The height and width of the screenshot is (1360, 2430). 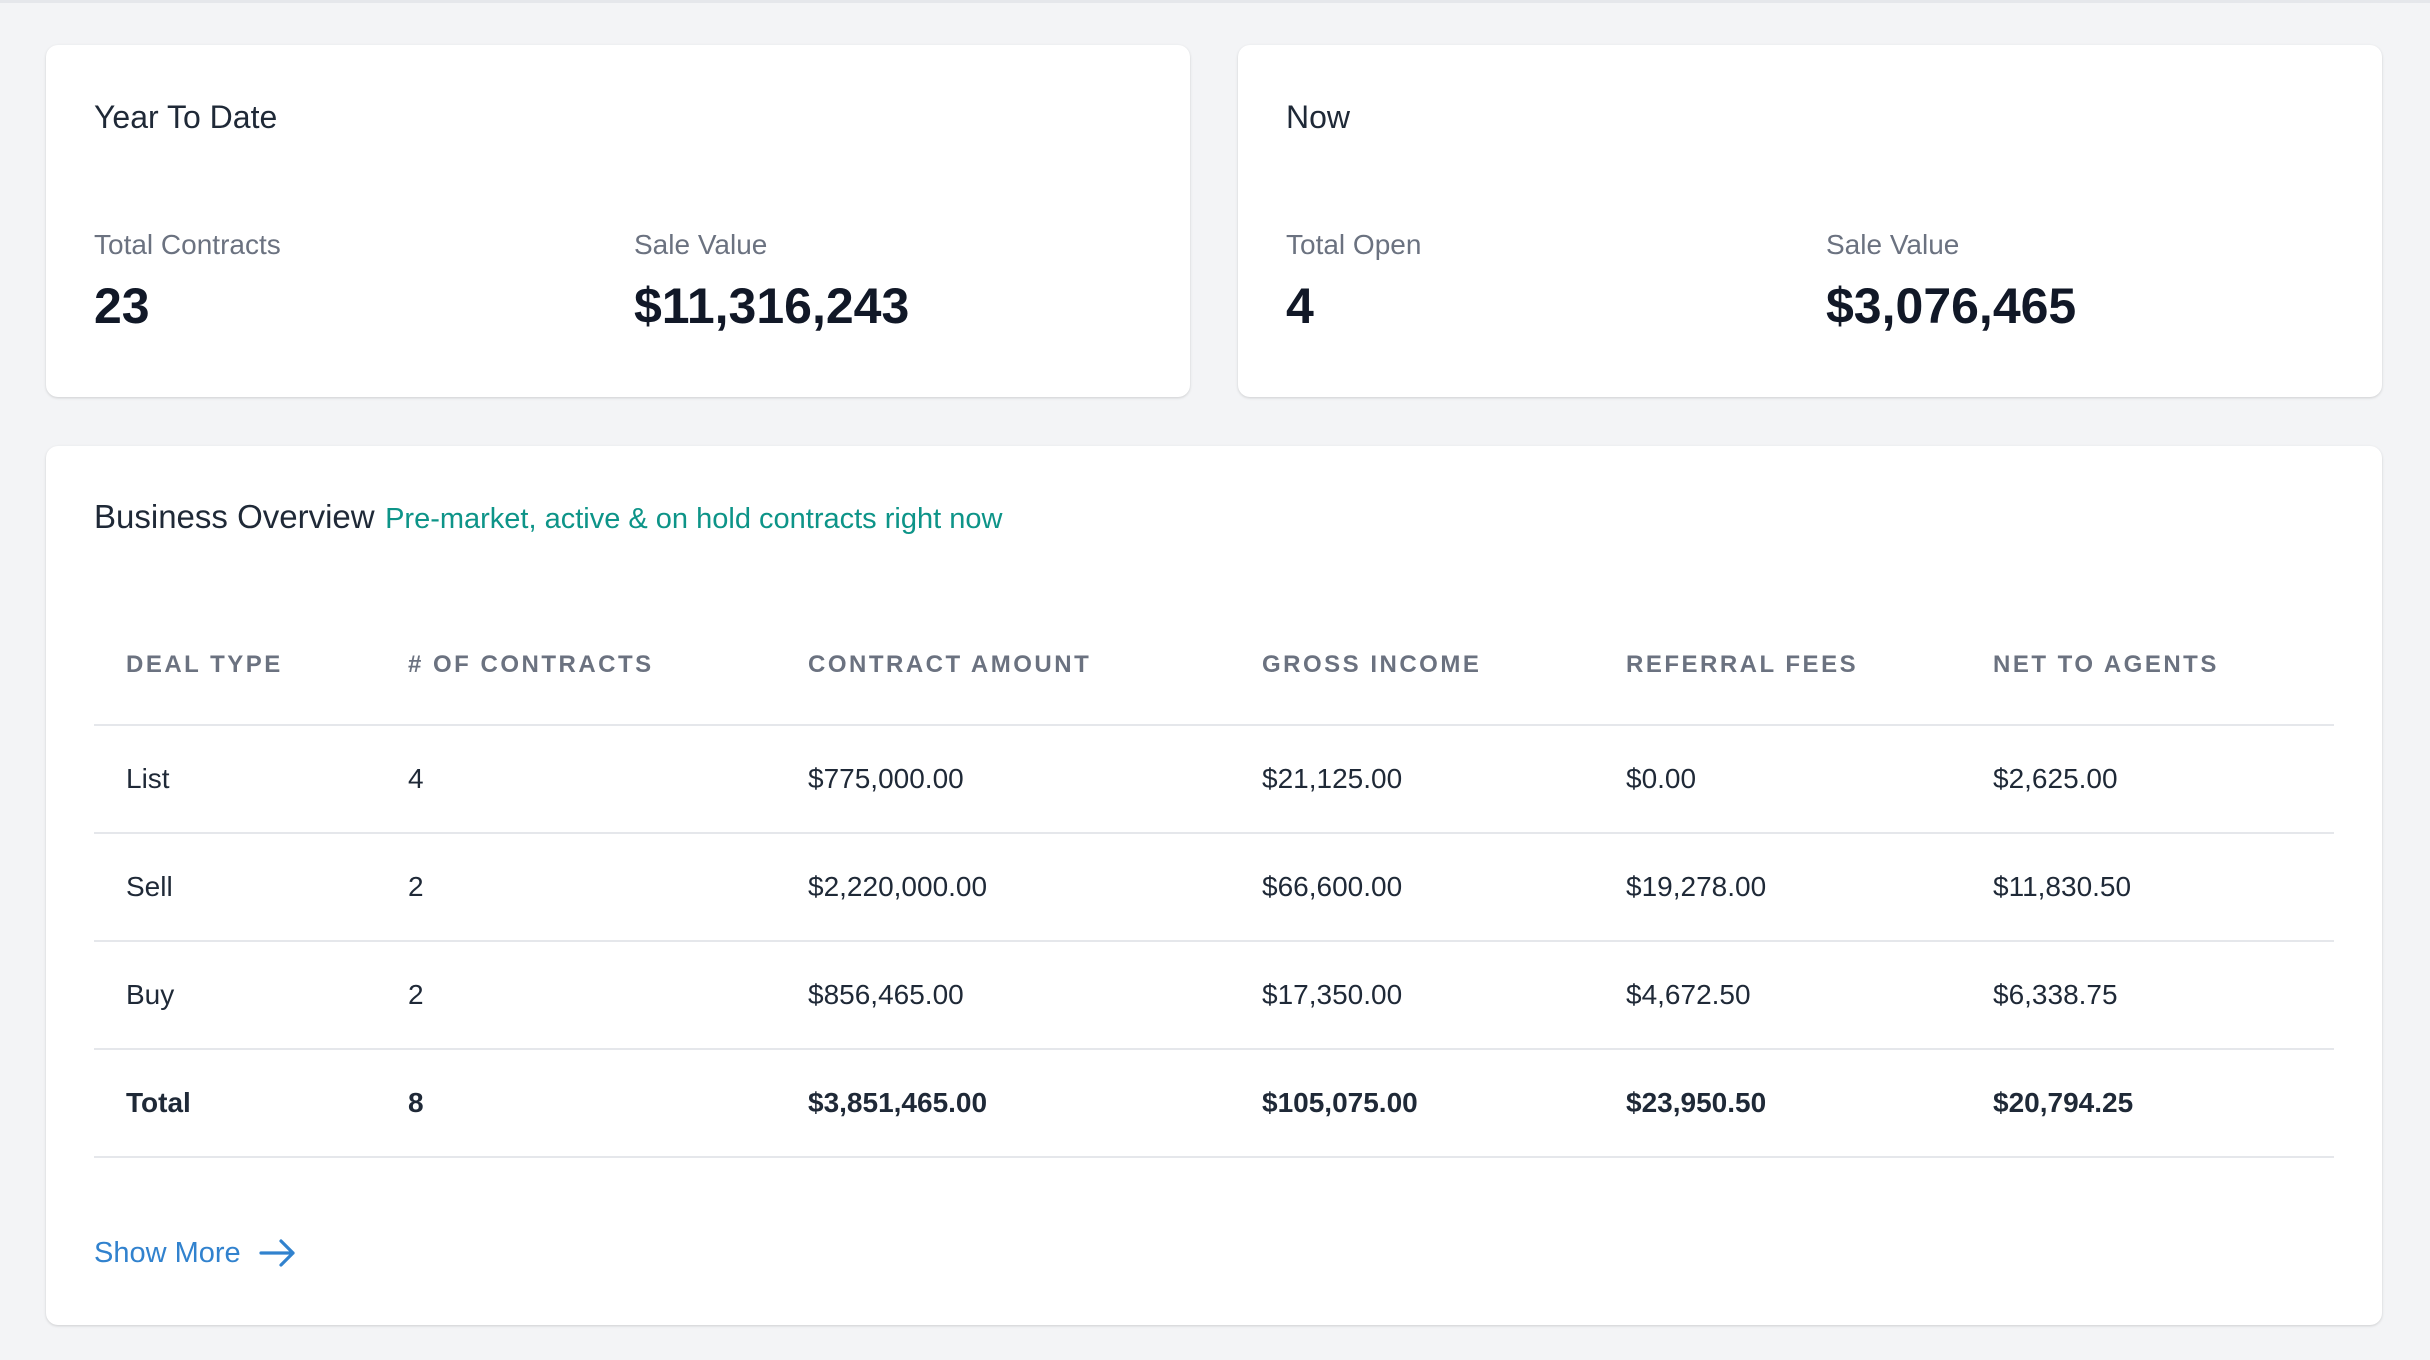 I want to click on total-open-stat: Total Open 4, so click(x=1354, y=281).